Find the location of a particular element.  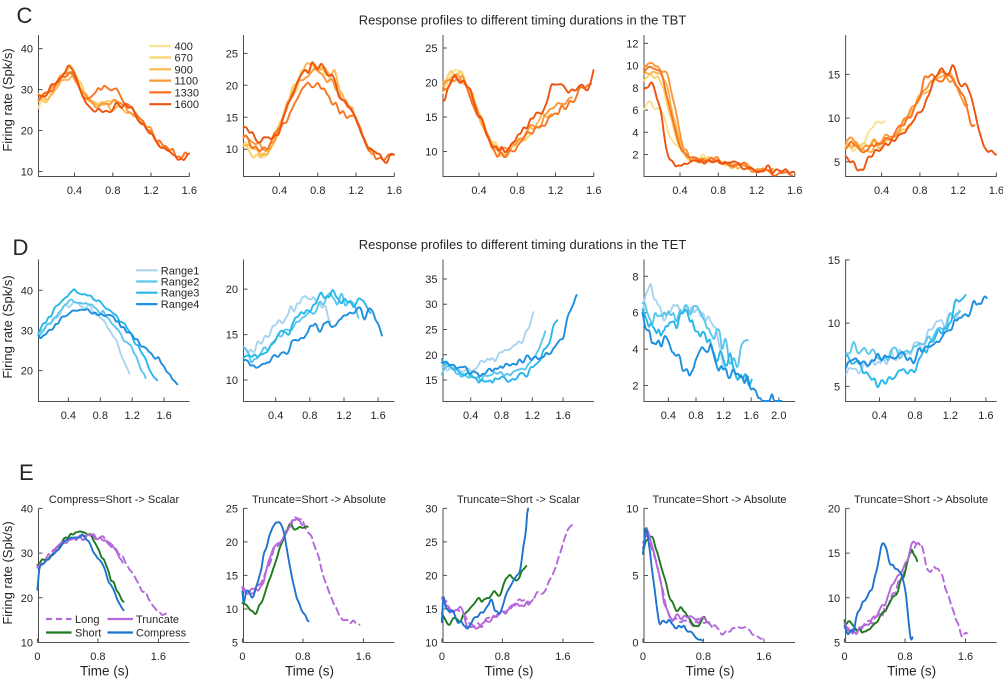

svg-text: D is located at coordinates (21, 247).